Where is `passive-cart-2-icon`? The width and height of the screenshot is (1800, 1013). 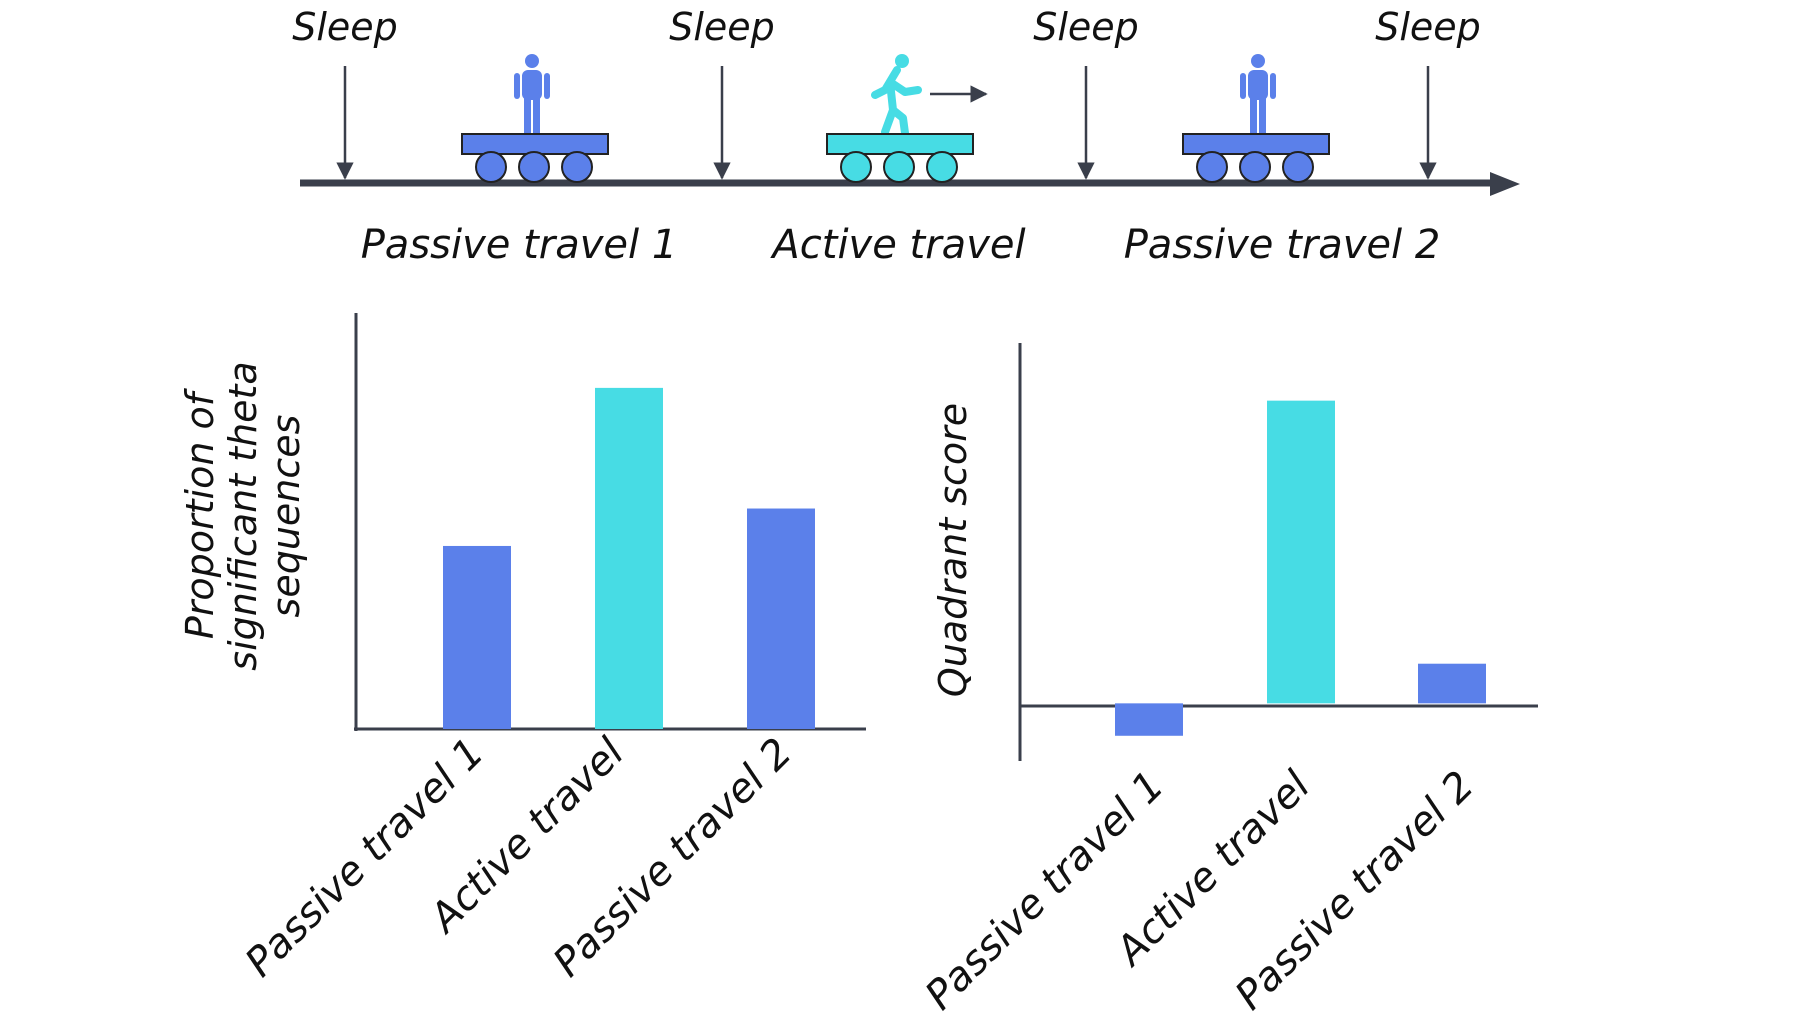 passive-cart-2-icon is located at coordinates (1256, 118).